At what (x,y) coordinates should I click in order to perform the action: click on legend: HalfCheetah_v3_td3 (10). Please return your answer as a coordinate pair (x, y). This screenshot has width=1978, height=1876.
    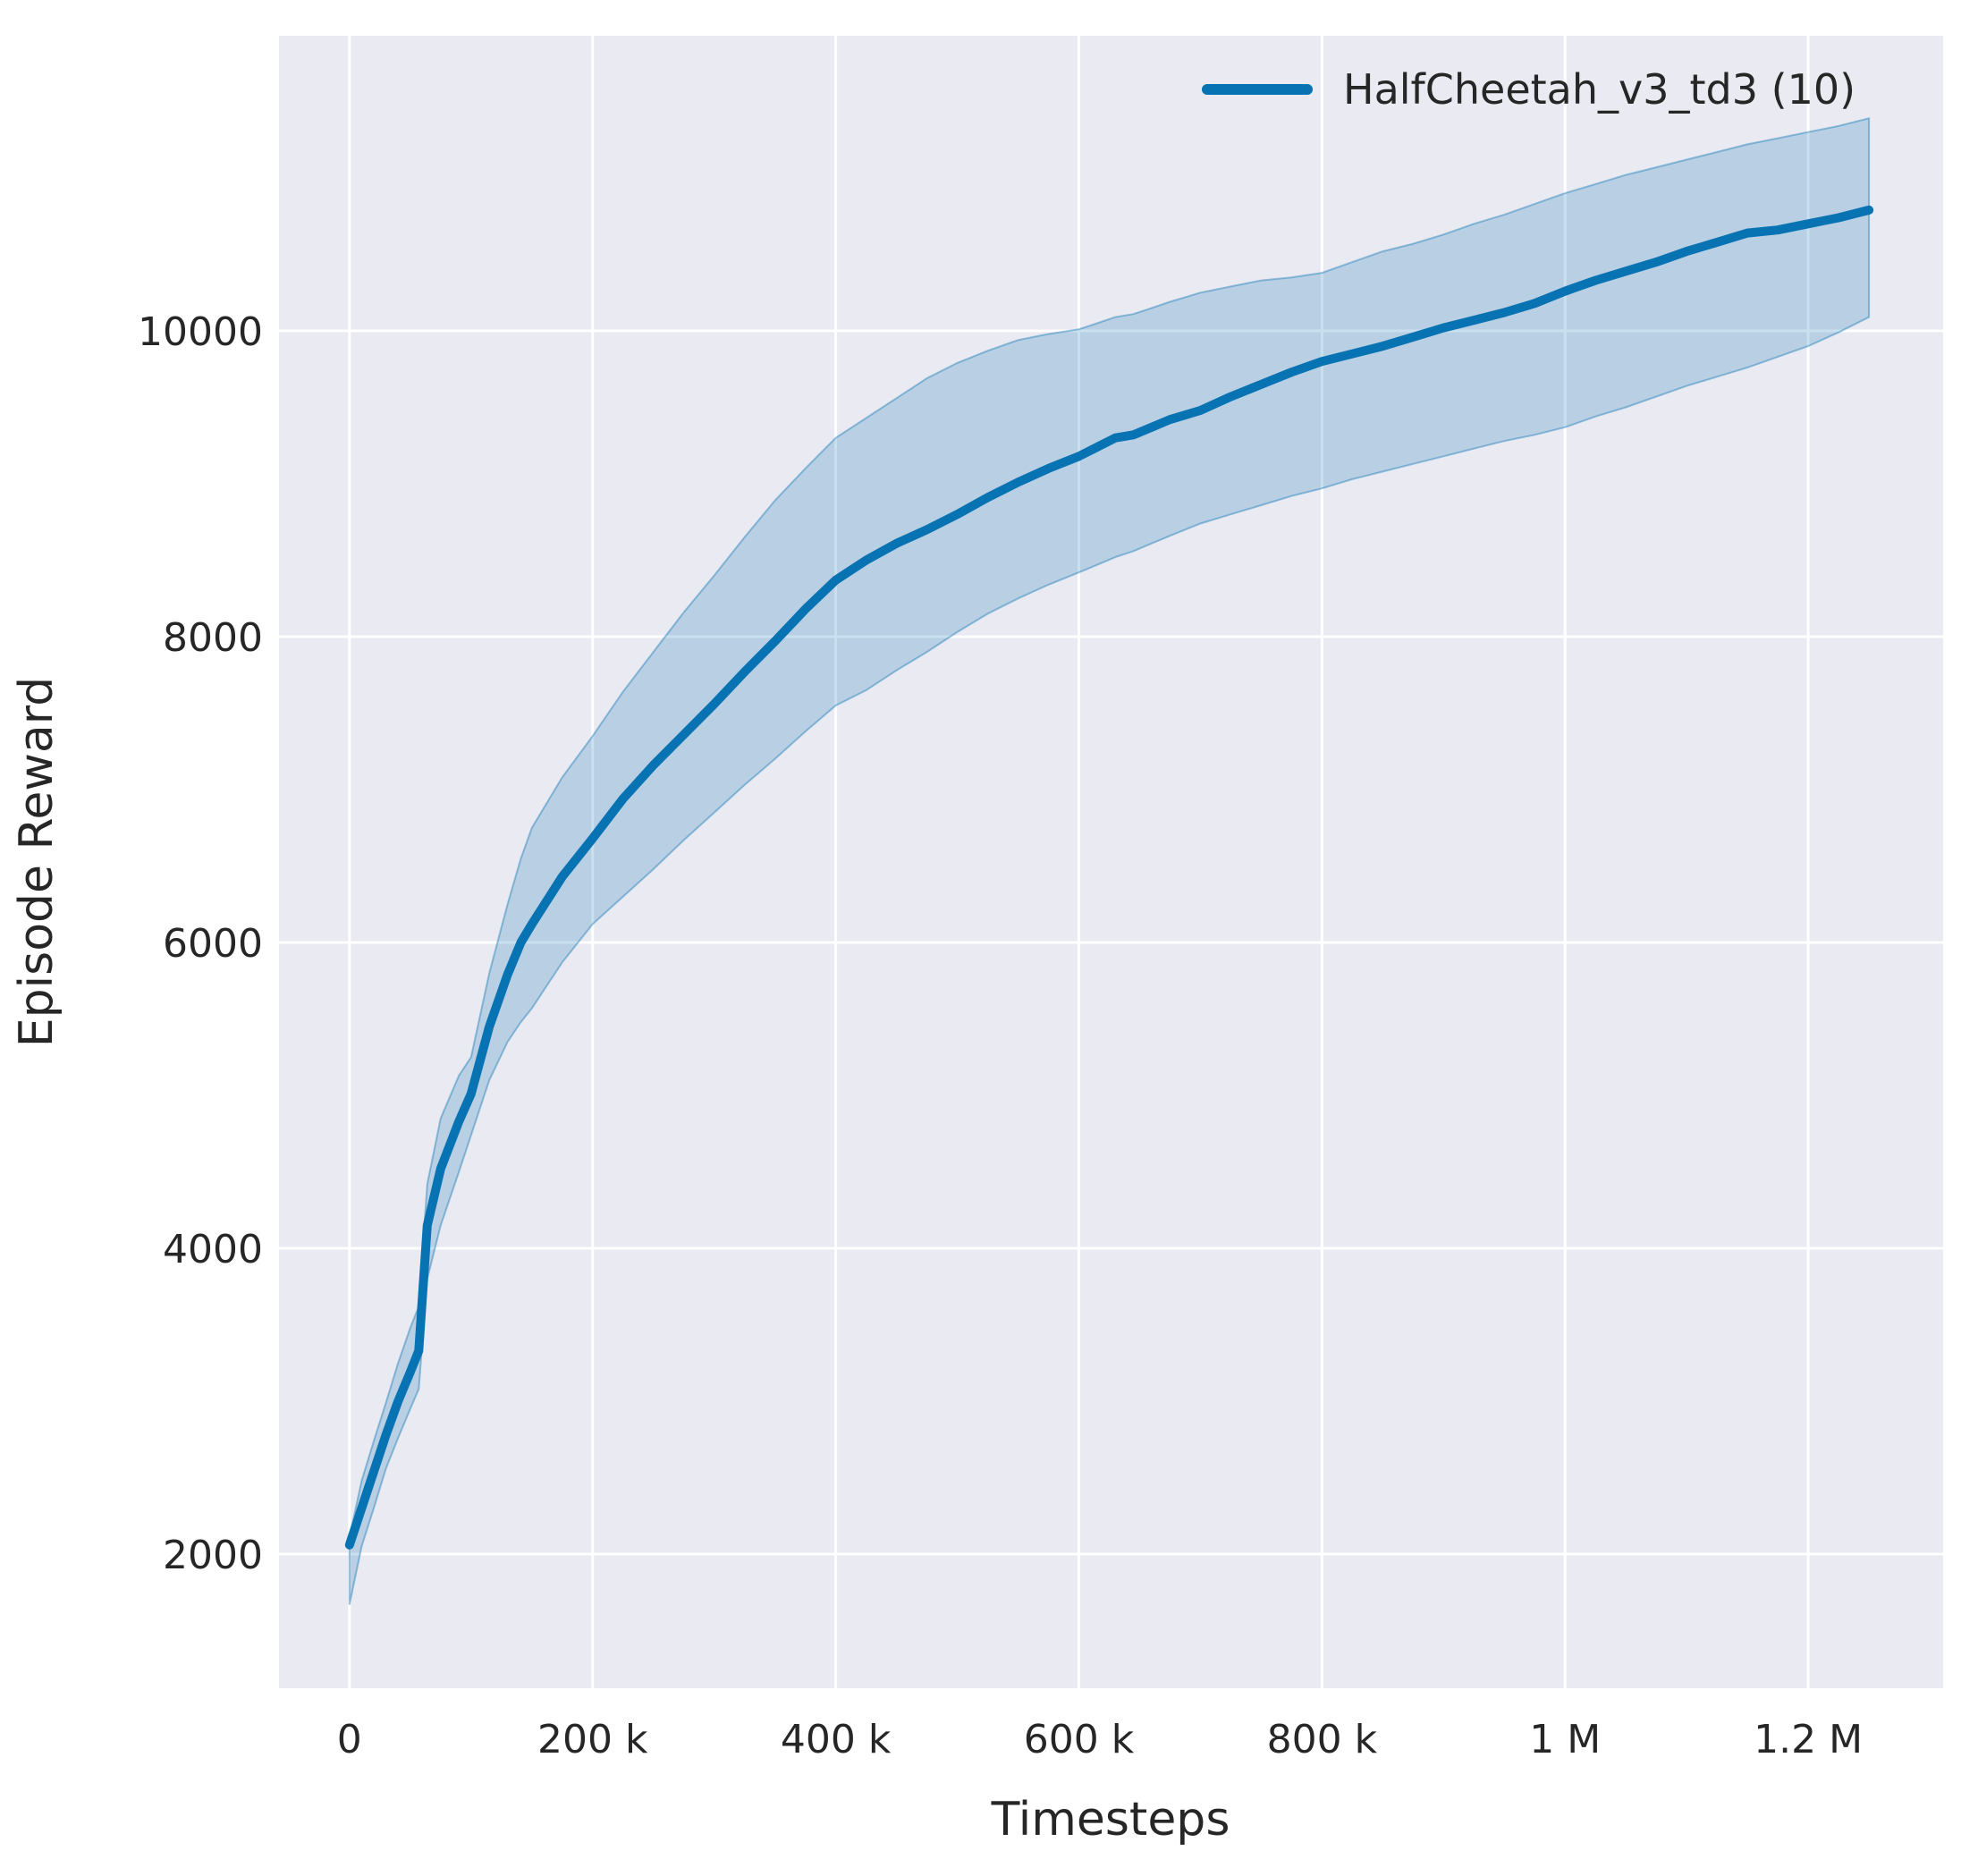
    Looking at the image, I should click on (1528, 89).